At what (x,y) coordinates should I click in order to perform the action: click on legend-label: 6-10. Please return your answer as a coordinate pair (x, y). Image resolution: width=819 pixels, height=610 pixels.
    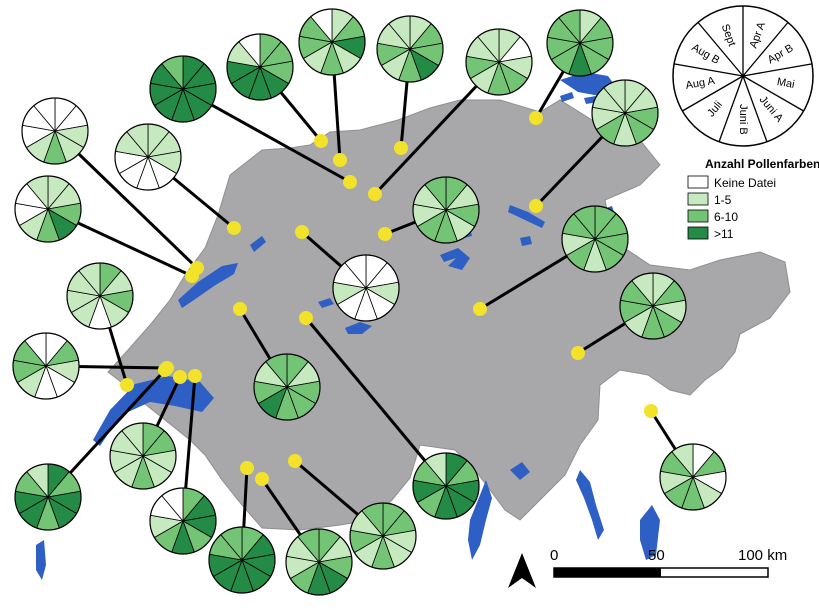
    Looking at the image, I should click on (726, 217).